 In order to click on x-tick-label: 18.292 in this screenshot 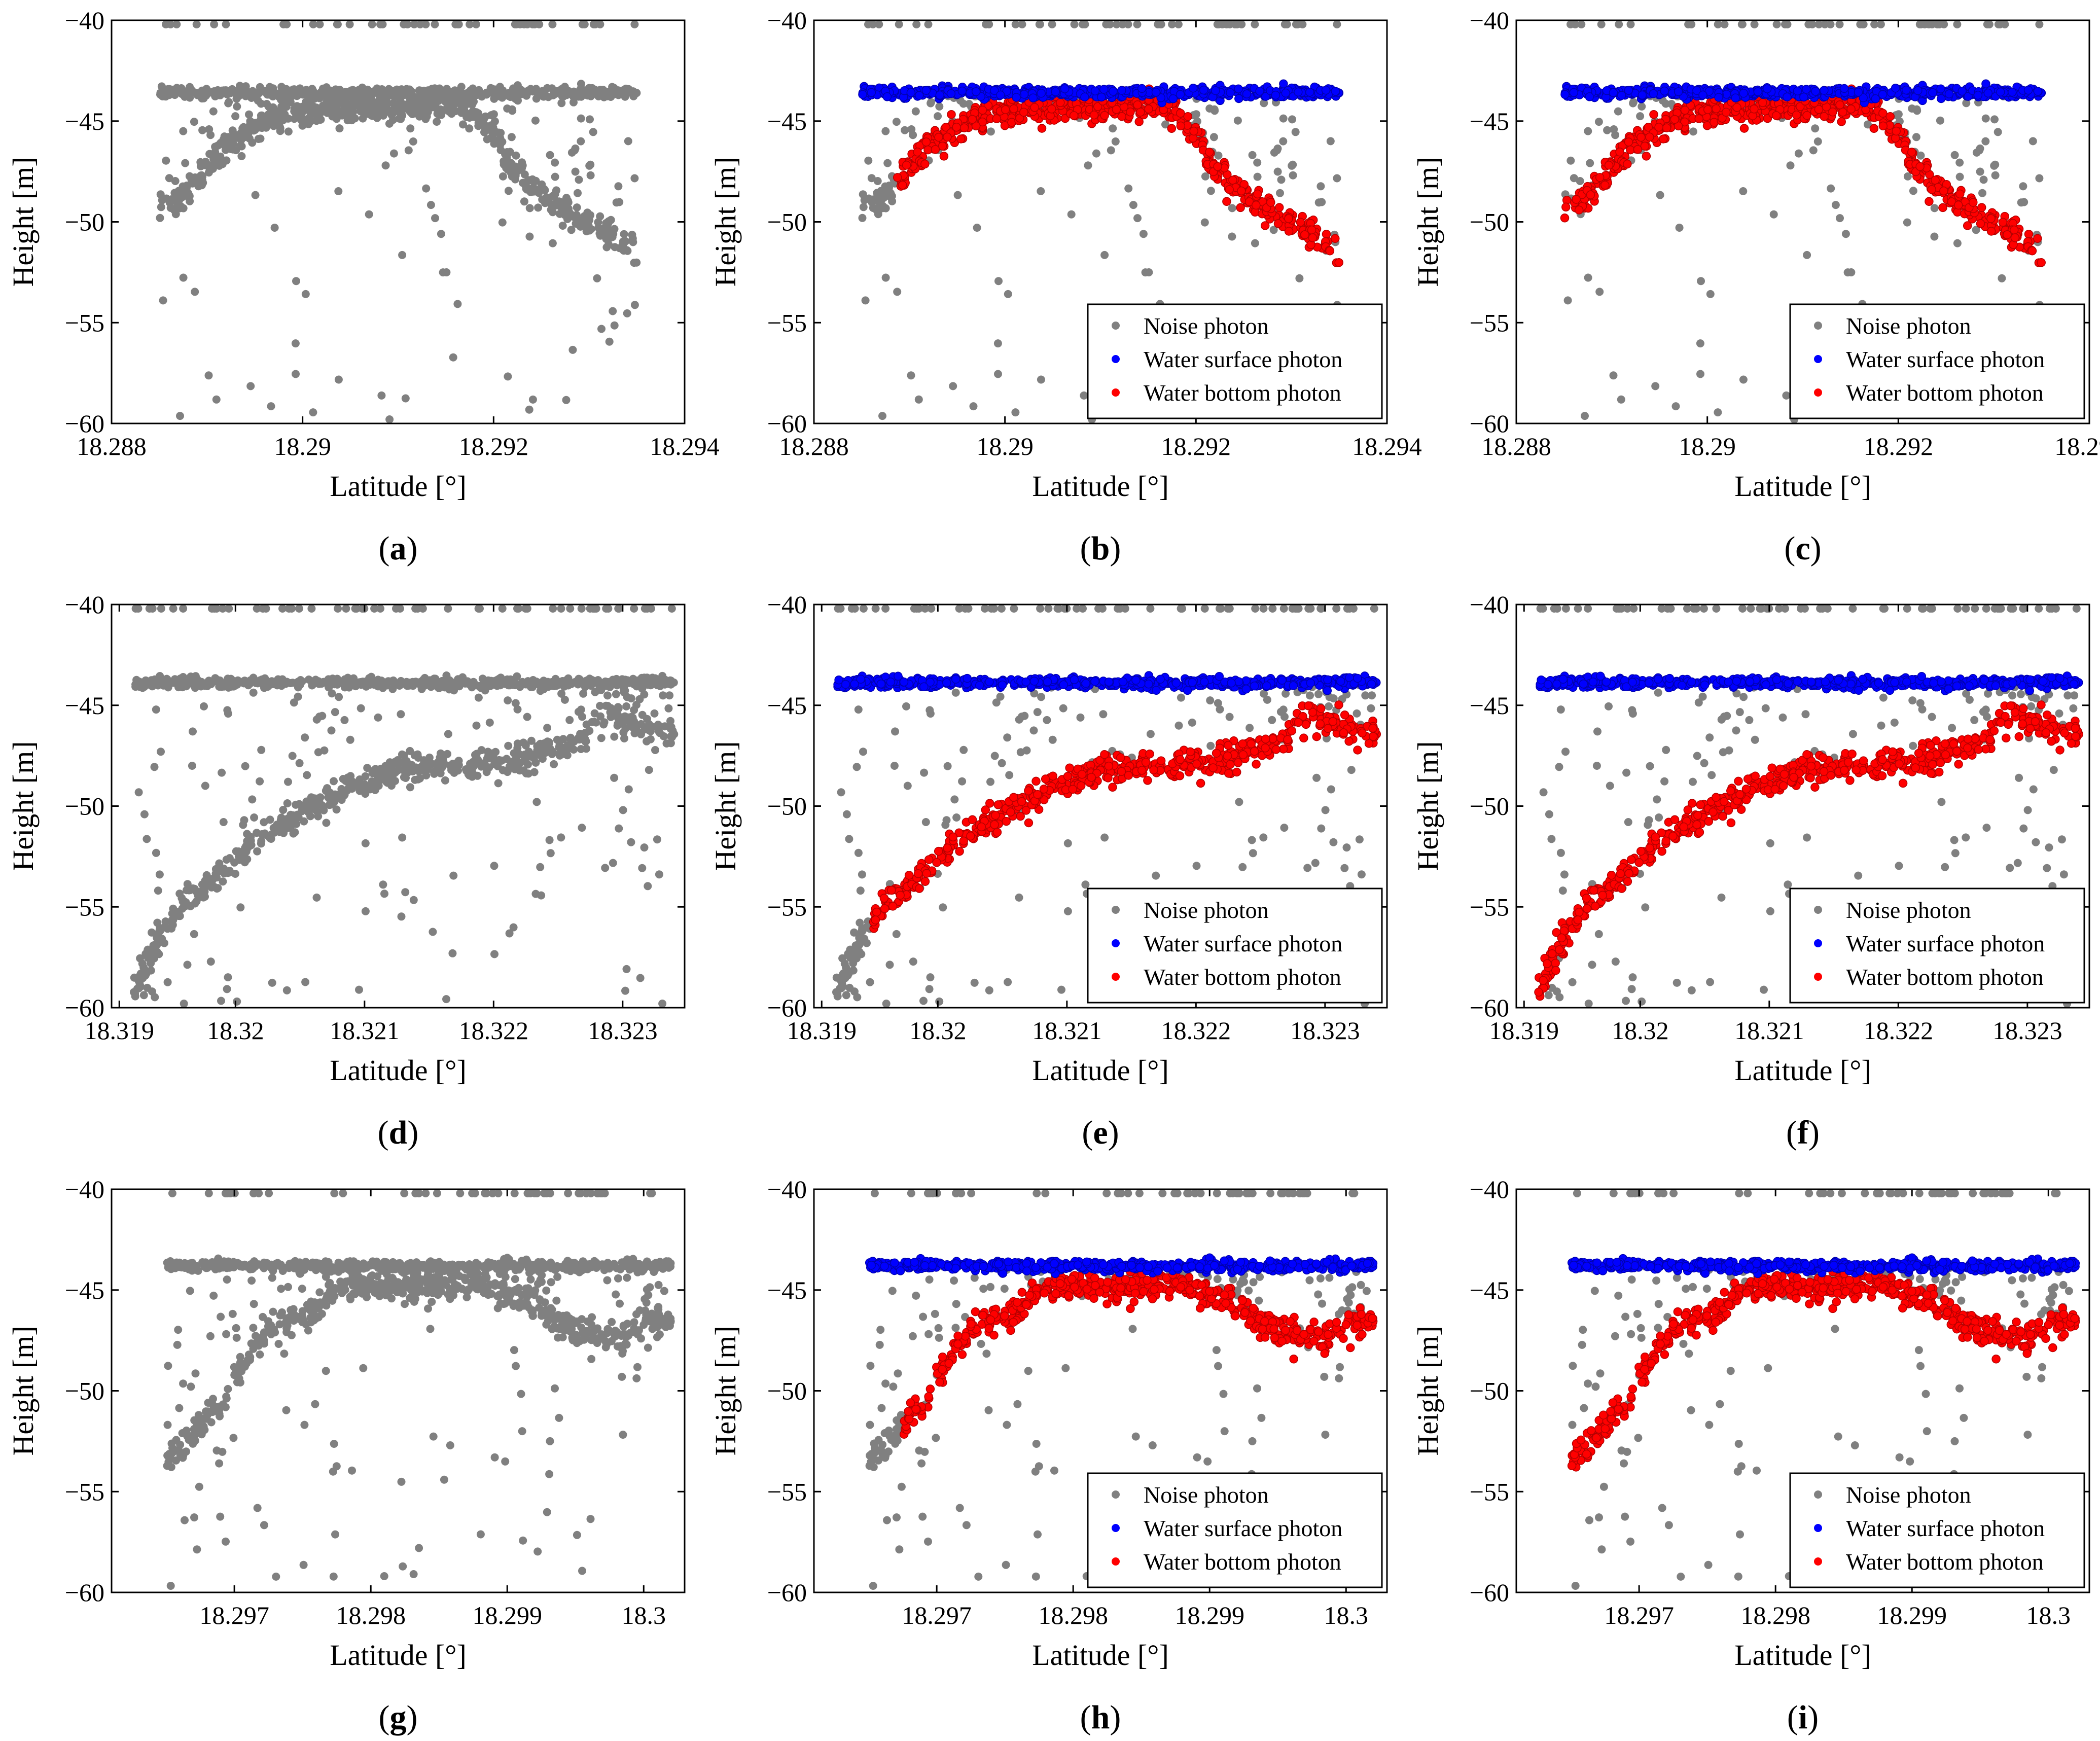, I will do `click(1196, 446)`.